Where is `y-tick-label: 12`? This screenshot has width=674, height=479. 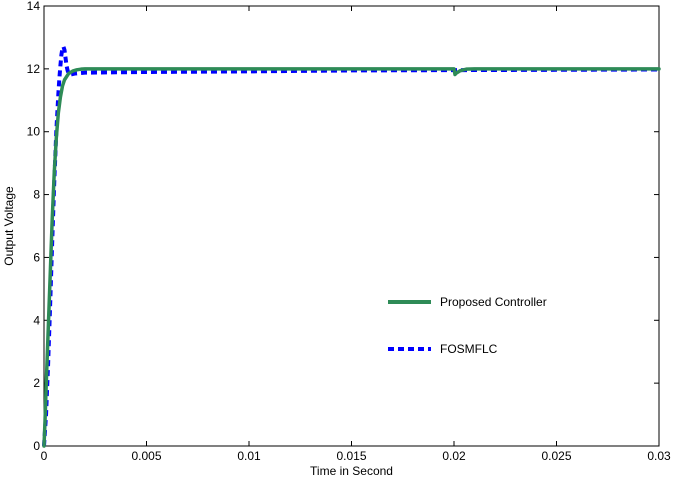
y-tick-label: 12 is located at coordinates (34, 69).